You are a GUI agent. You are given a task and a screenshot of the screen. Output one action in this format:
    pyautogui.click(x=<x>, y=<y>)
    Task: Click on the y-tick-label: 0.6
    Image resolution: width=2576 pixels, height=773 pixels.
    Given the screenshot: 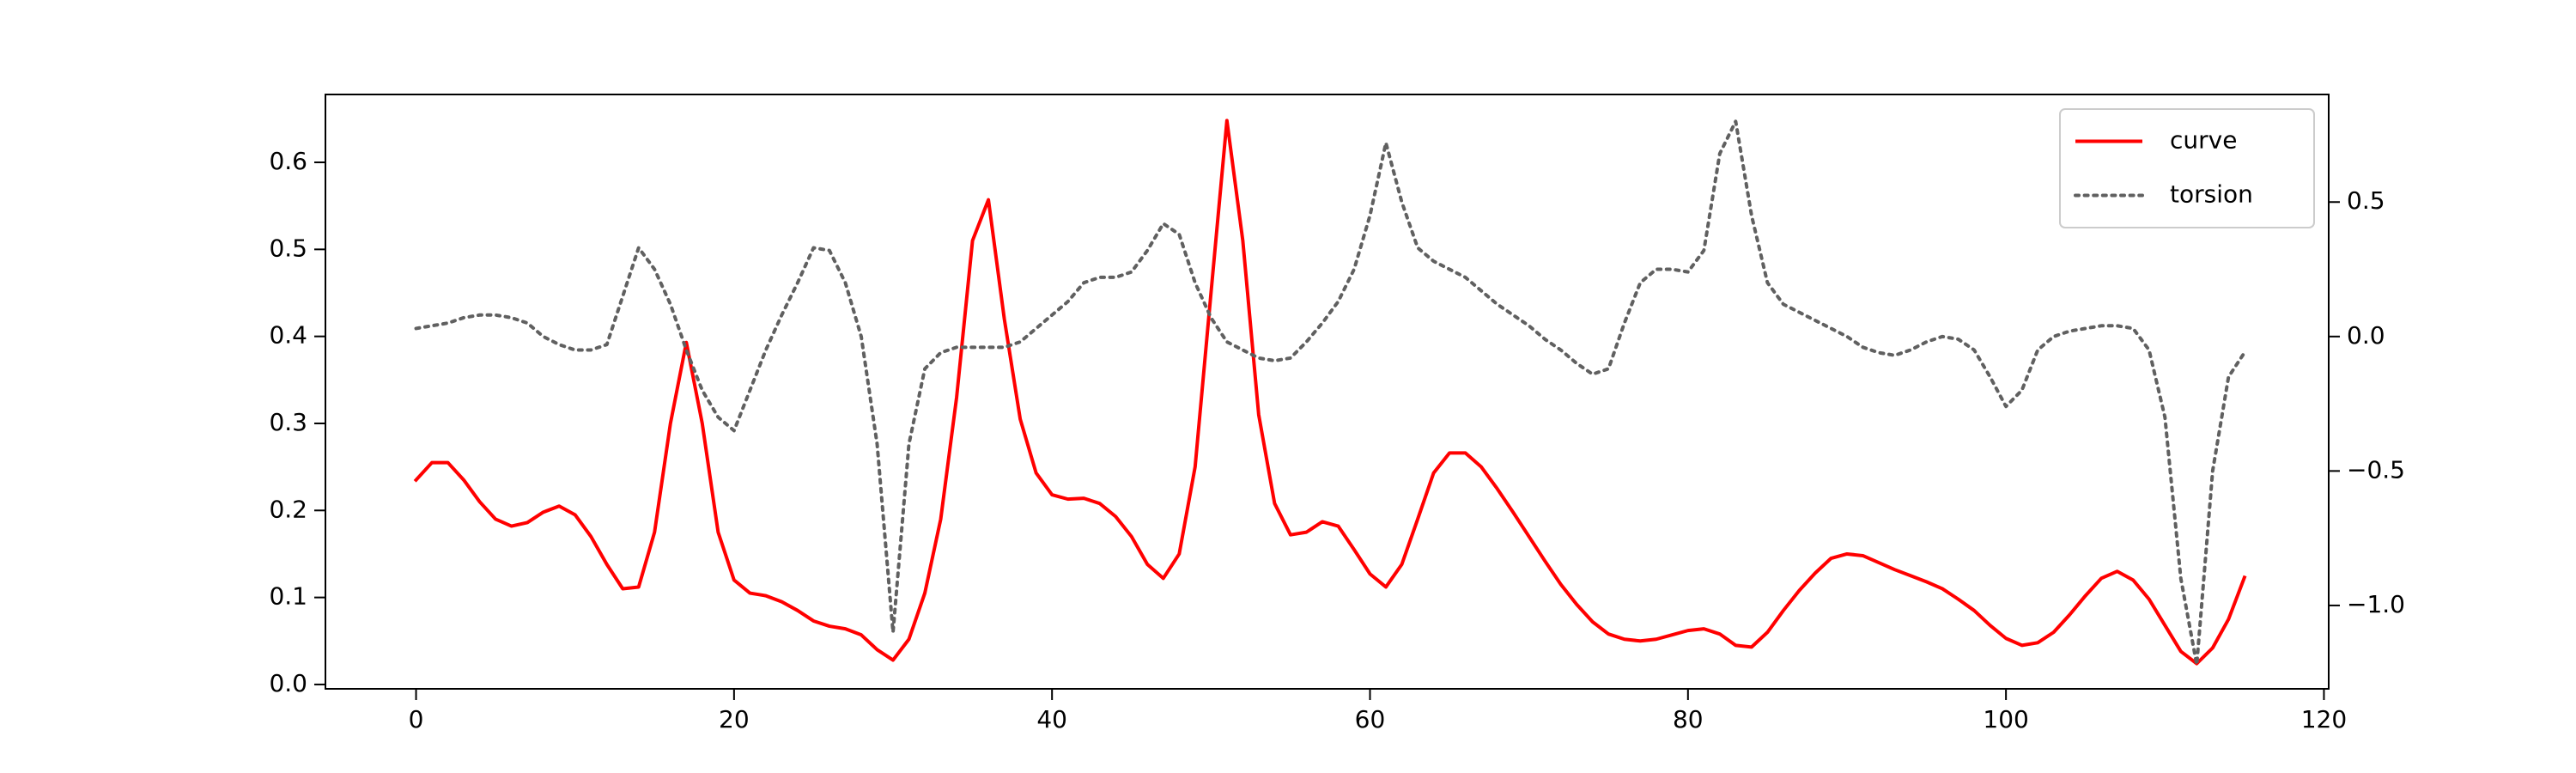 What is the action you would take?
    pyautogui.click(x=288, y=161)
    